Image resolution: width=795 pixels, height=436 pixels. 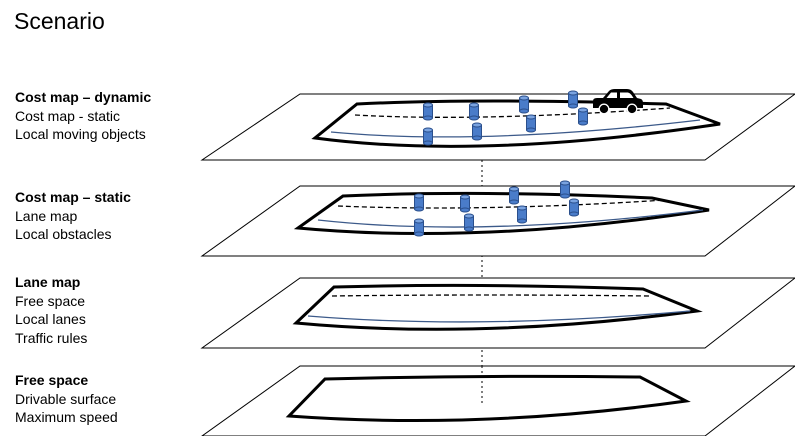 I want to click on road-outline, so click(x=516, y=123).